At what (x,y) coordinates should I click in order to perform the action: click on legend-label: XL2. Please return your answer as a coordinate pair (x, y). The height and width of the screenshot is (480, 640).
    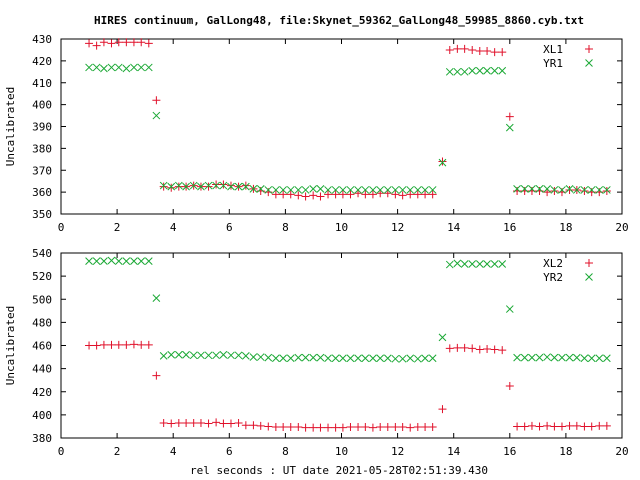
    Looking at the image, I should click on (553, 263).